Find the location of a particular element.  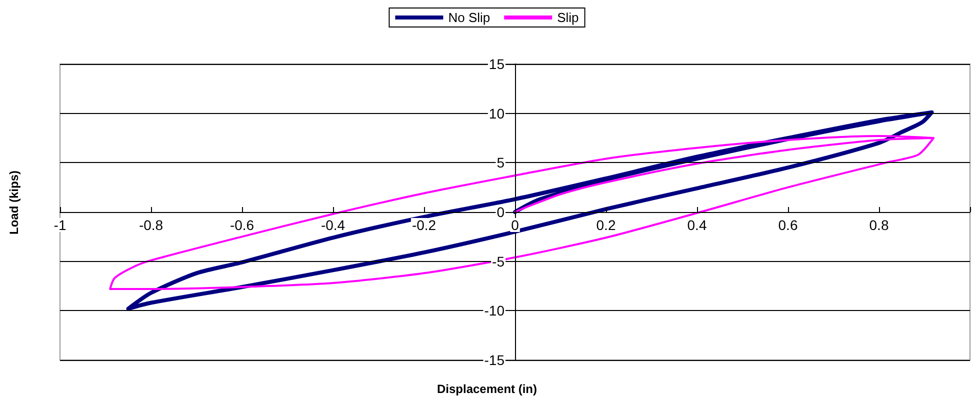

x-tick-label: 0.4 is located at coordinates (697, 225).